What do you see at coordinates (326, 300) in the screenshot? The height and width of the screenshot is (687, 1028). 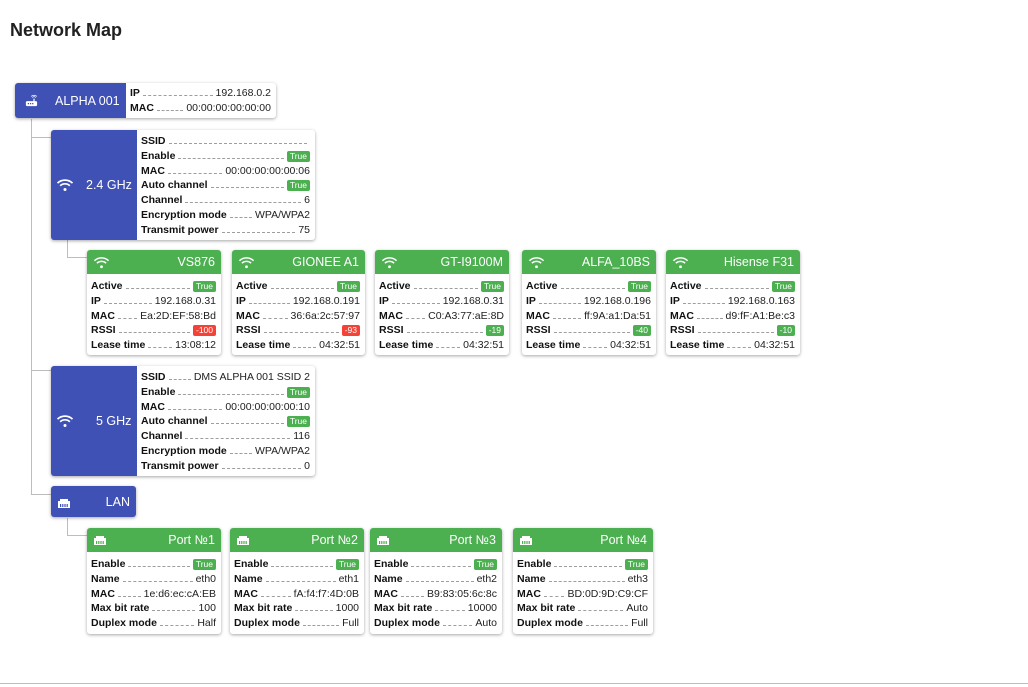 I see `info-value: 192.168.0.191` at bounding box center [326, 300].